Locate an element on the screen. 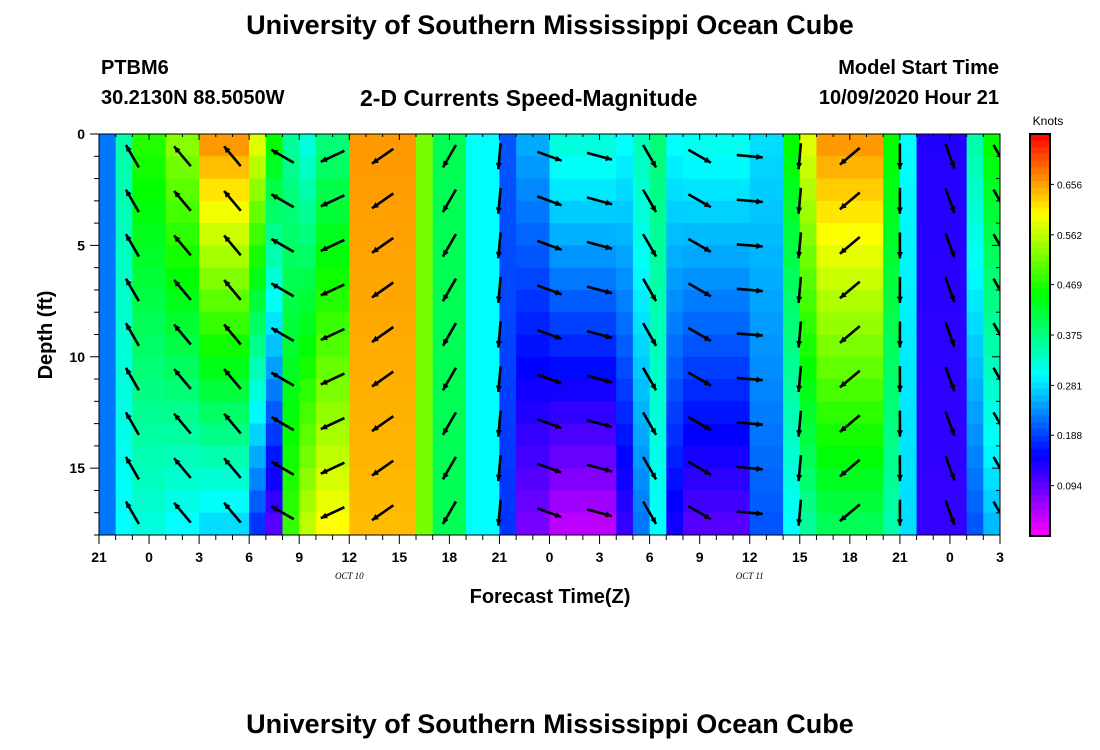 This screenshot has height=750, width=1100. y-axis-label: Depth (ft) is located at coordinates (46, 335).